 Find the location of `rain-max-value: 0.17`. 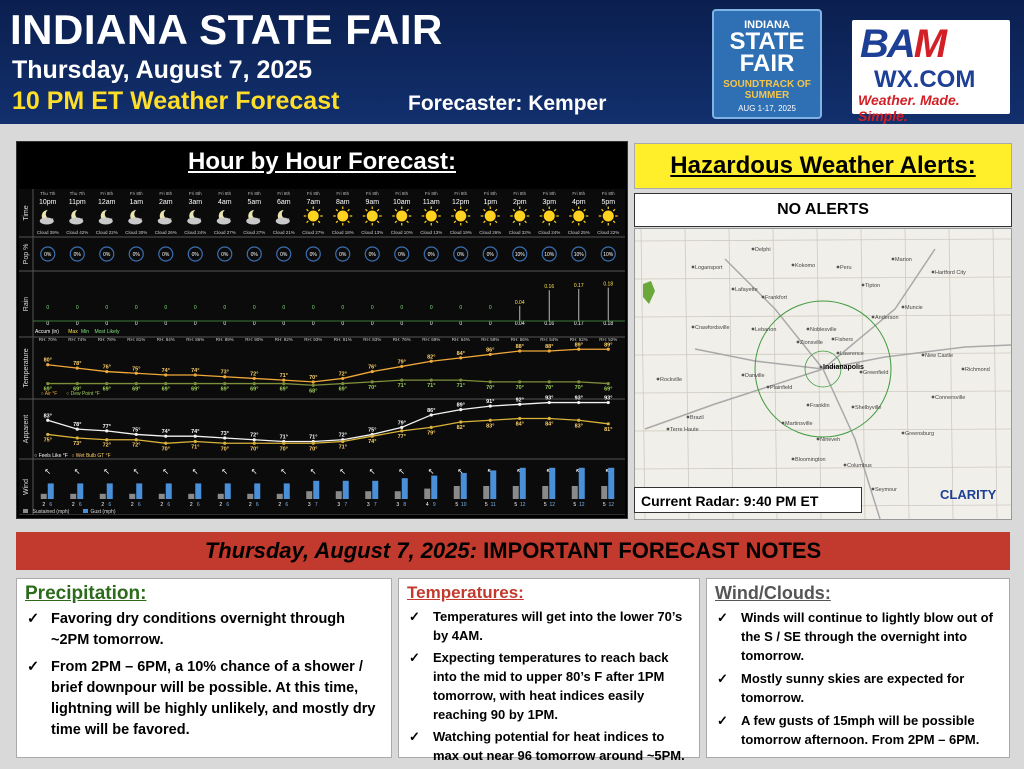

rain-max-value: 0.17 is located at coordinates (579, 286).